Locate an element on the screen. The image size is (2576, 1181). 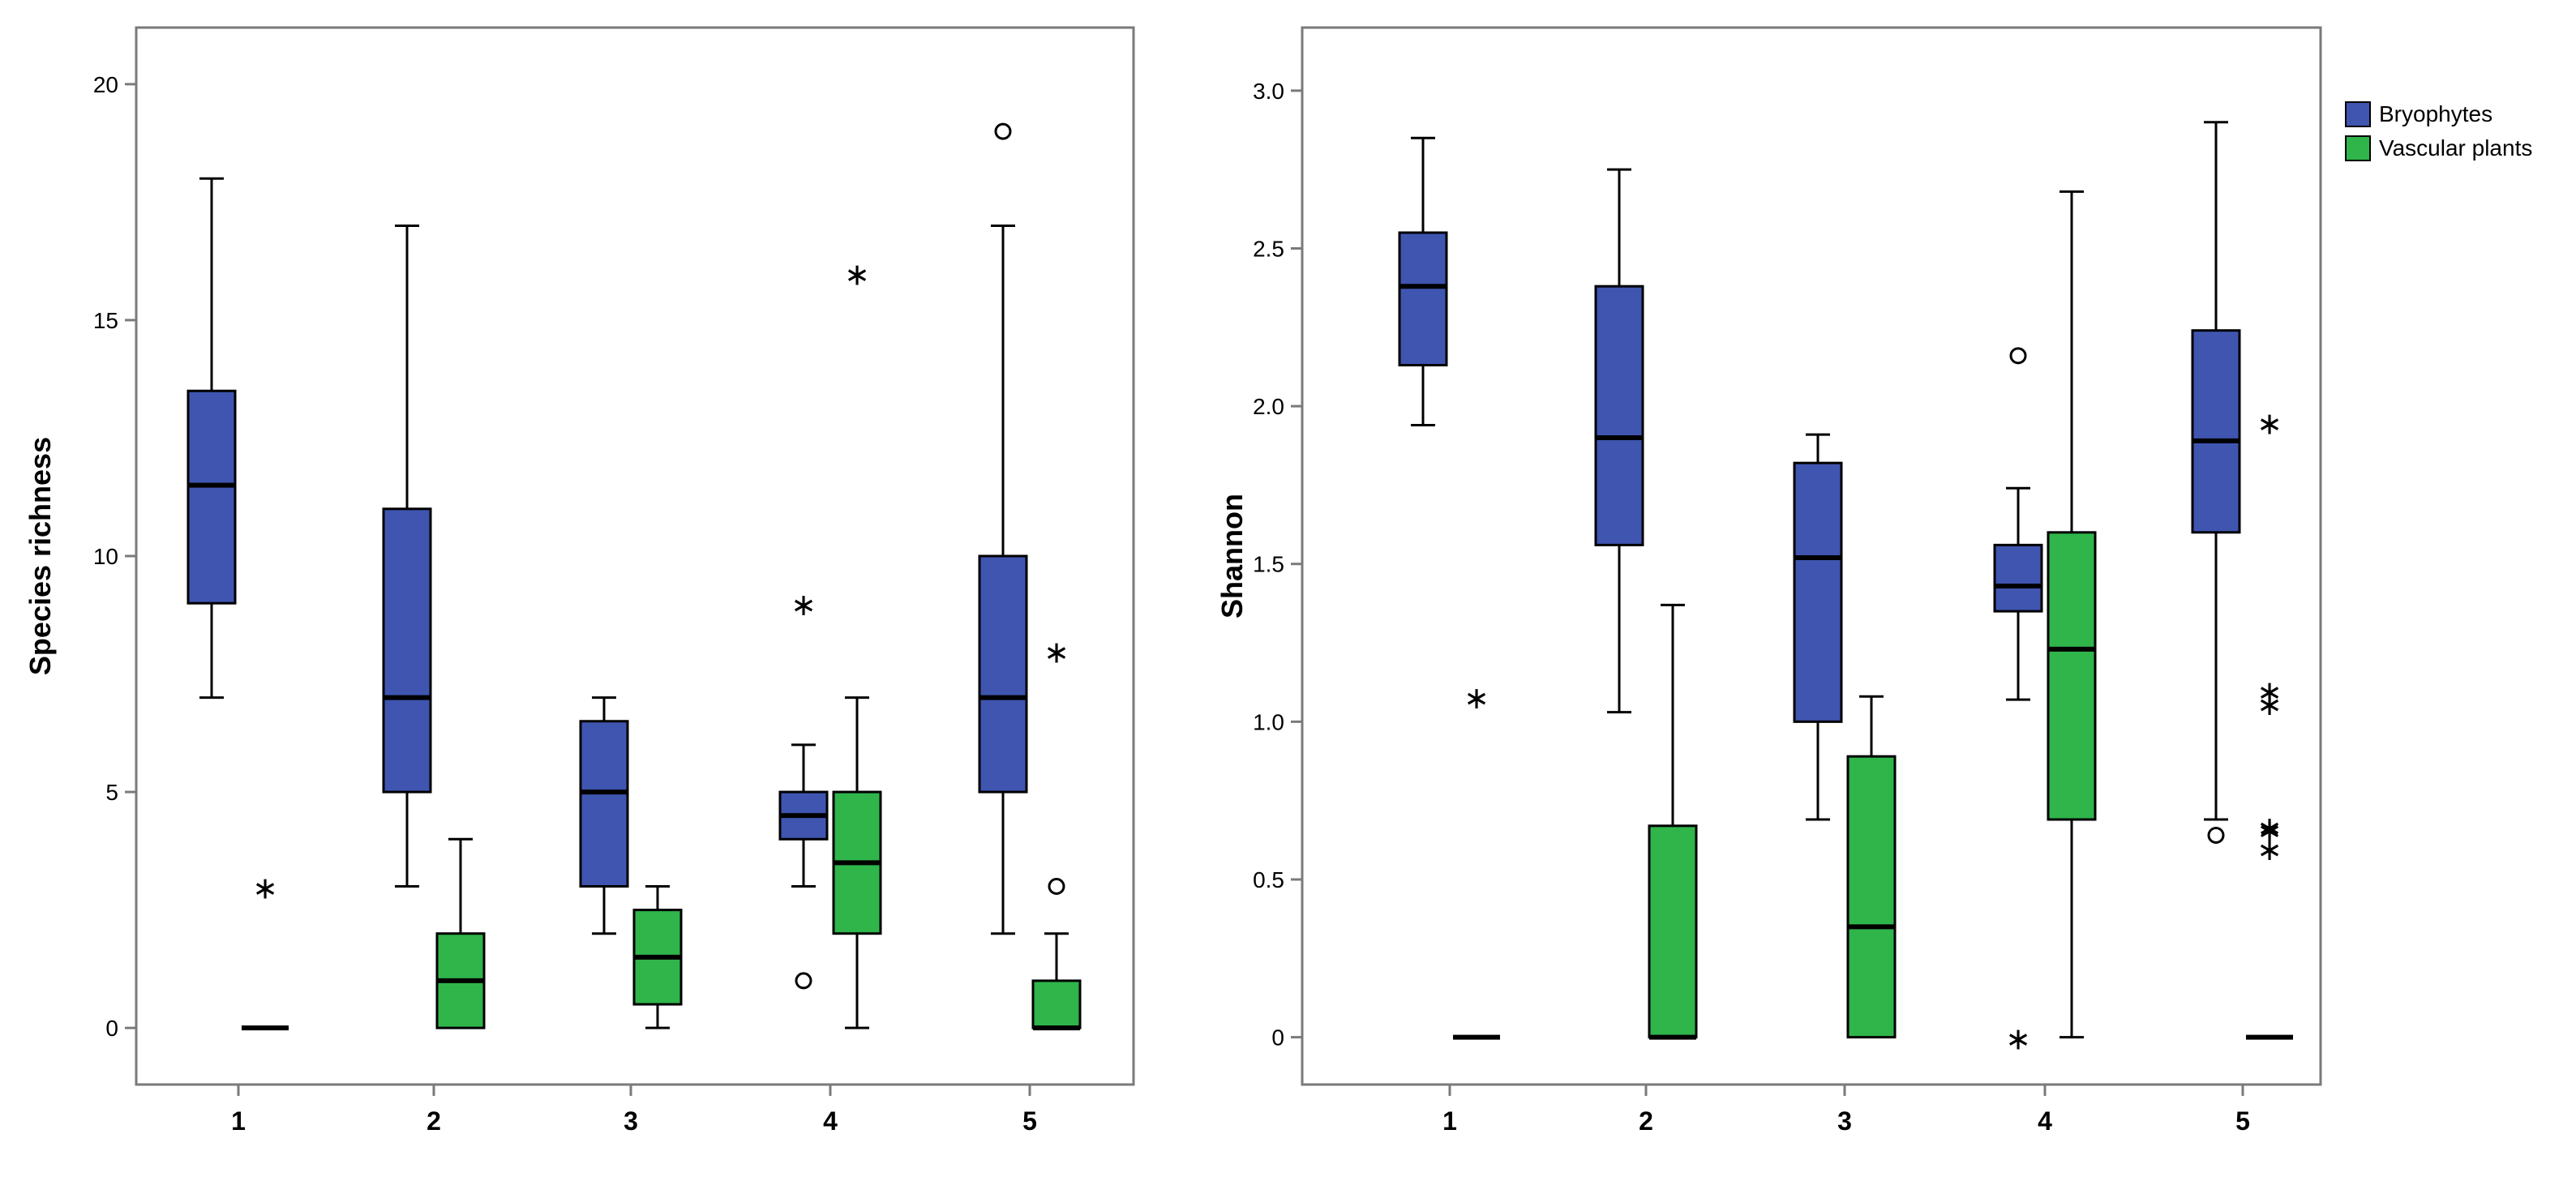
y-tick-label: 1.5 is located at coordinates (1268, 564).